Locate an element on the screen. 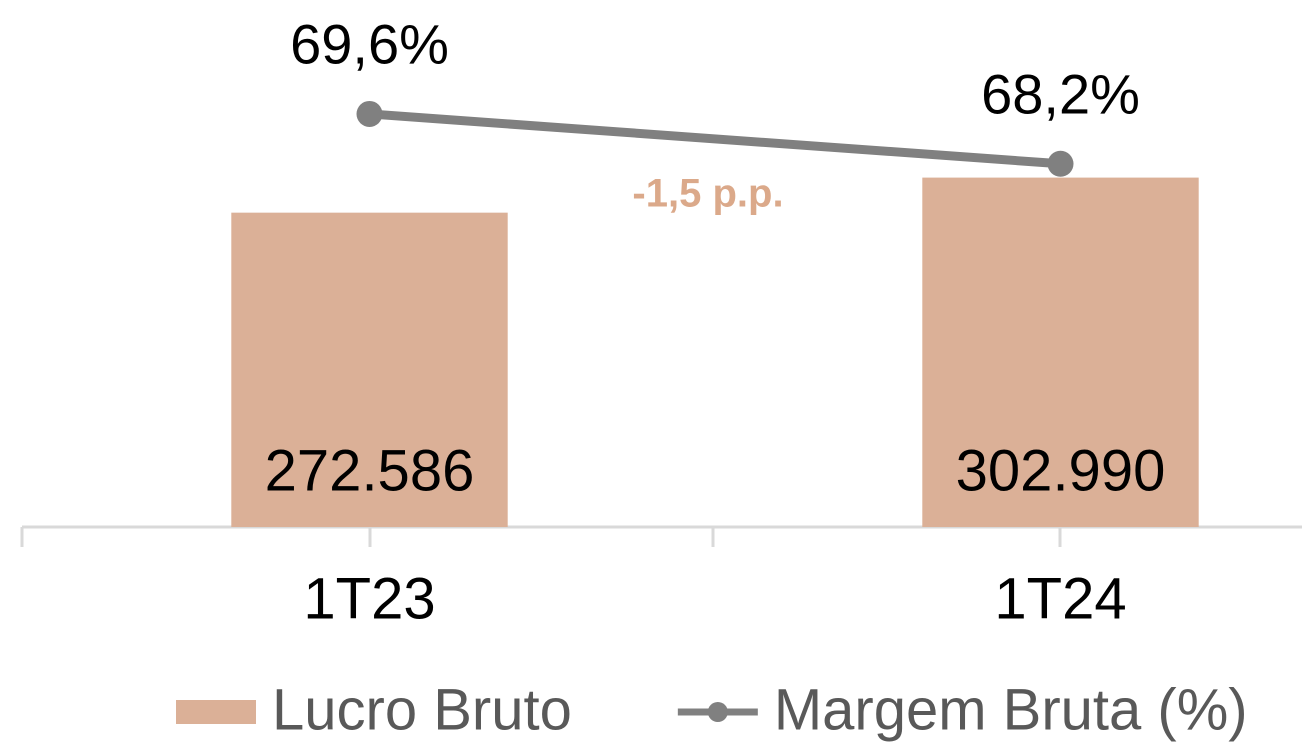 This screenshot has height=744, width=1302. data-label: 302.990 is located at coordinates (1061, 470).